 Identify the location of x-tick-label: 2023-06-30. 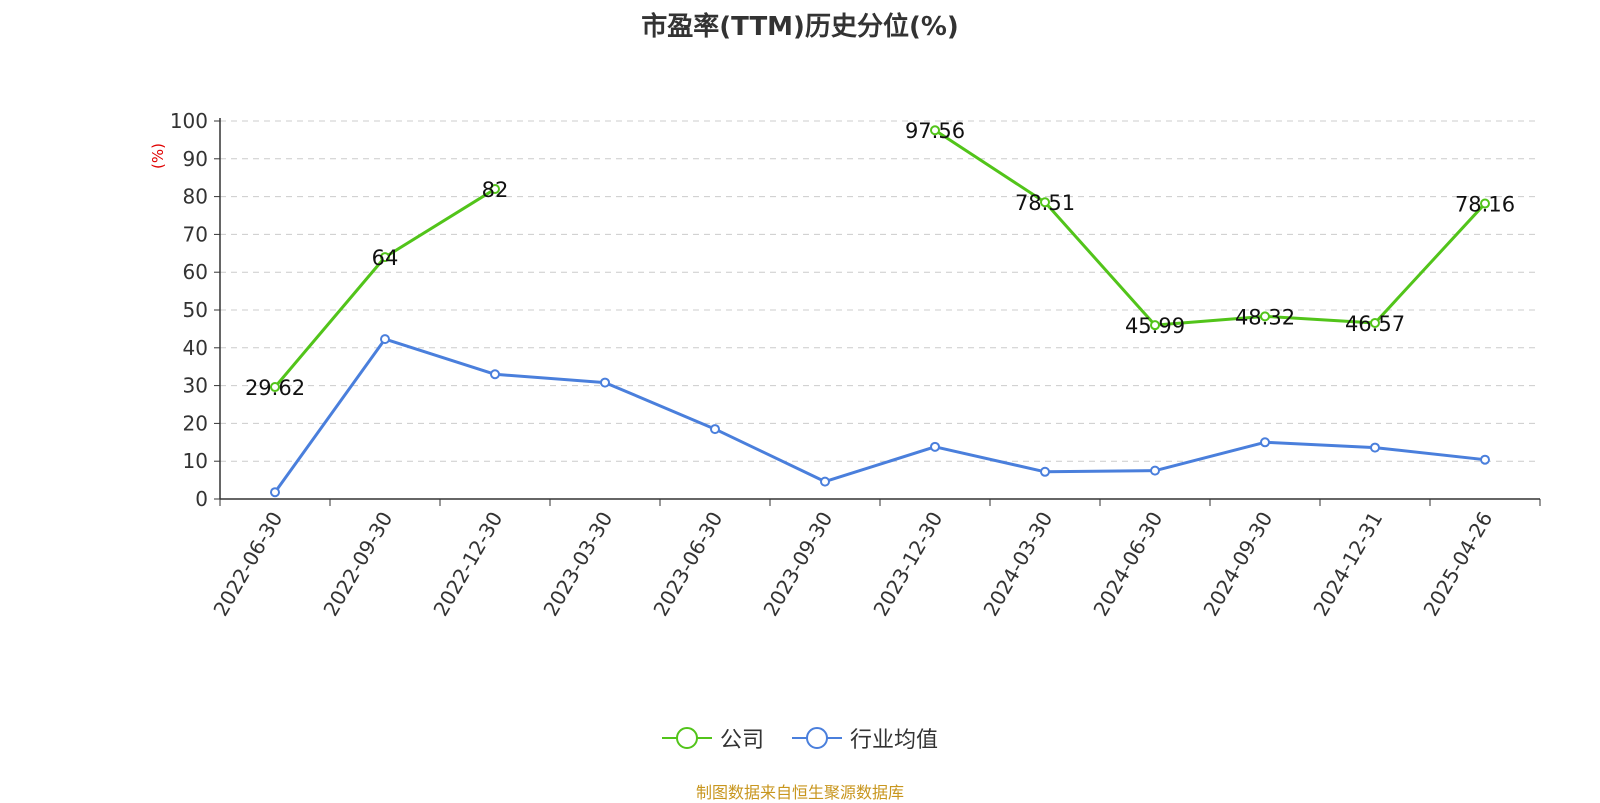
(687, 564).